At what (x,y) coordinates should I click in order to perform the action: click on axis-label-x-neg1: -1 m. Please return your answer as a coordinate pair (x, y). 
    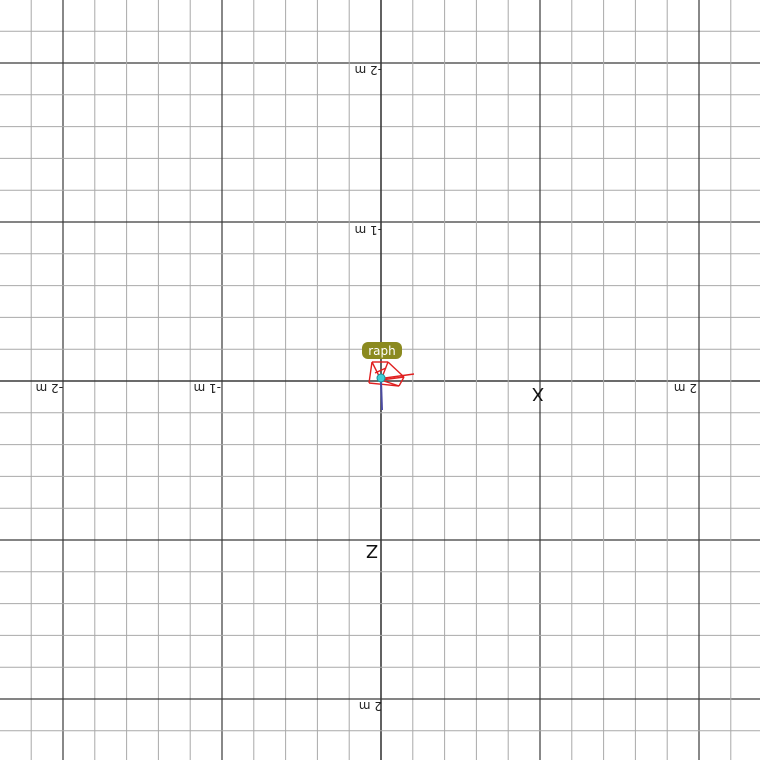
    Looking at the image, I should click on (207, 388).